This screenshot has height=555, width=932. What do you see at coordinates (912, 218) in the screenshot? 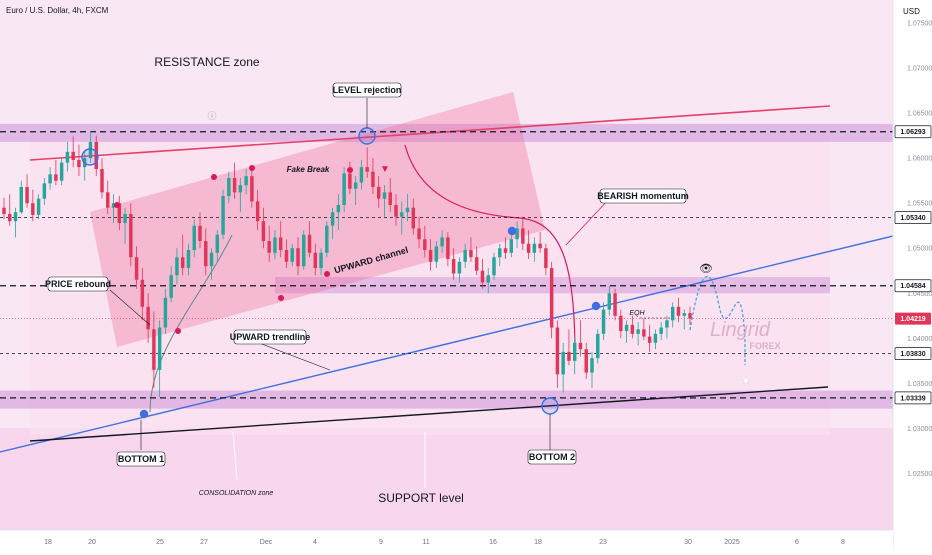
I see `price-label: 1.05340` at bounding box center [912, 218].